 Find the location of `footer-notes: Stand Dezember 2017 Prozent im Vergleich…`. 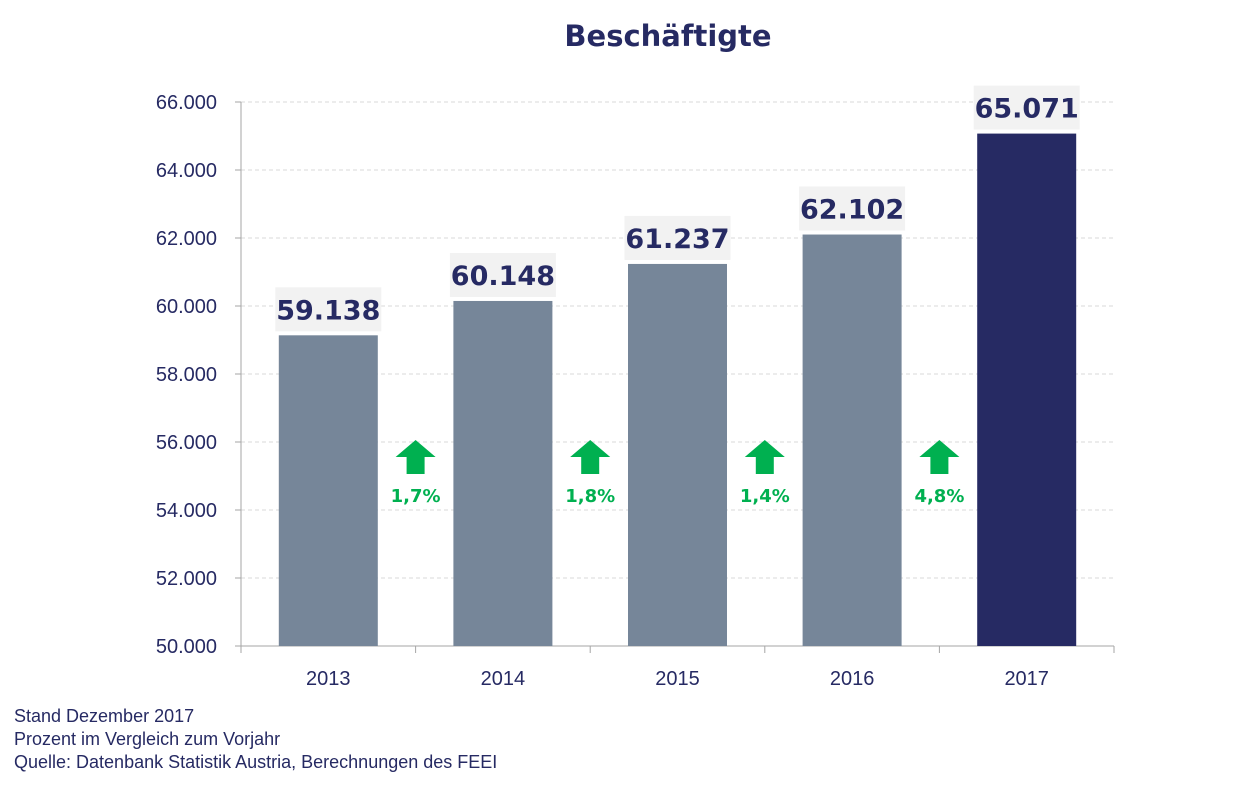

footer-notes: Stand Dezember 2017 Prozent im Vergleich… is located at coordinates (255, 739).